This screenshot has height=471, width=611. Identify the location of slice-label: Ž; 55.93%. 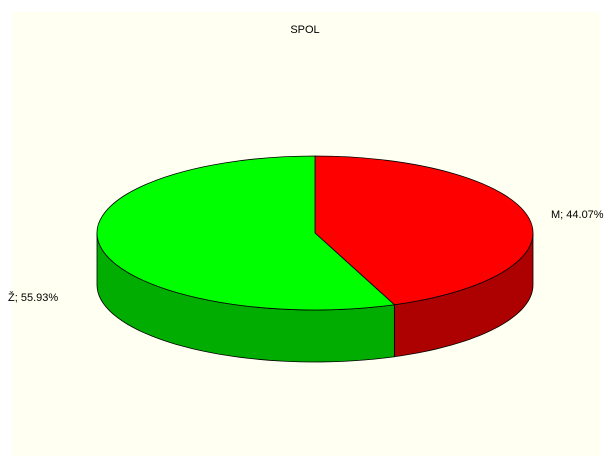
(33, 297).